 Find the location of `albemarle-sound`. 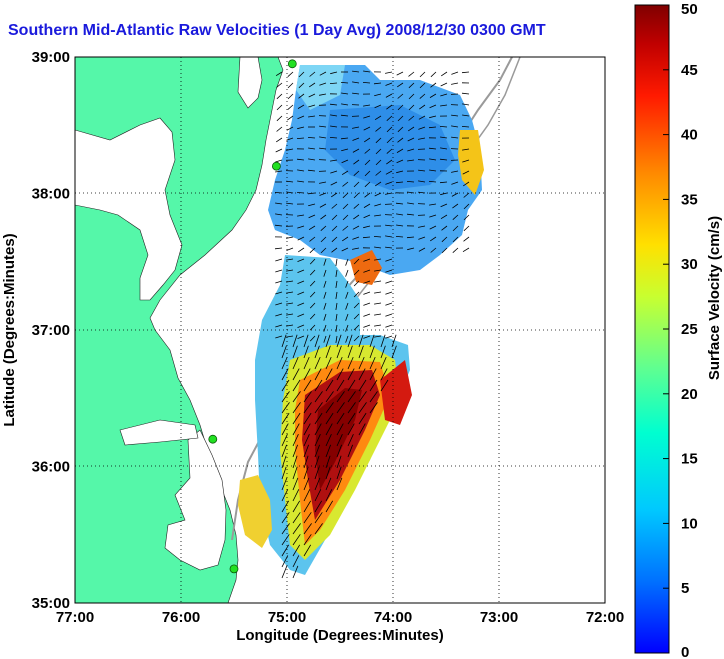

albemarle-sound is located at coordinates (159, 432).